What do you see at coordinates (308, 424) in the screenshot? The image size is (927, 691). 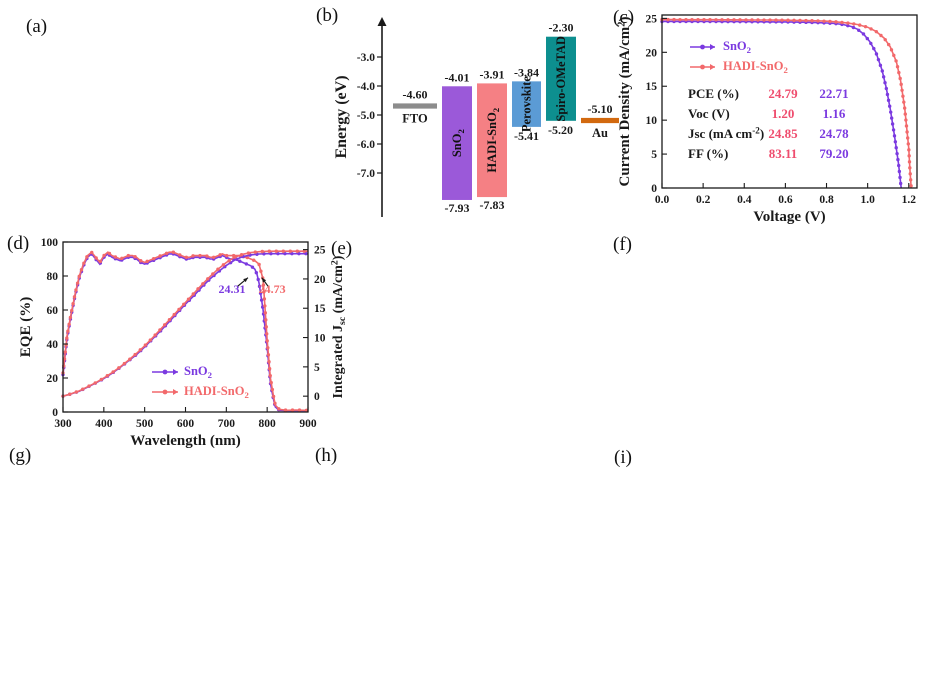 I see `x-tick-label: 900` at bounding box center [308, 424].